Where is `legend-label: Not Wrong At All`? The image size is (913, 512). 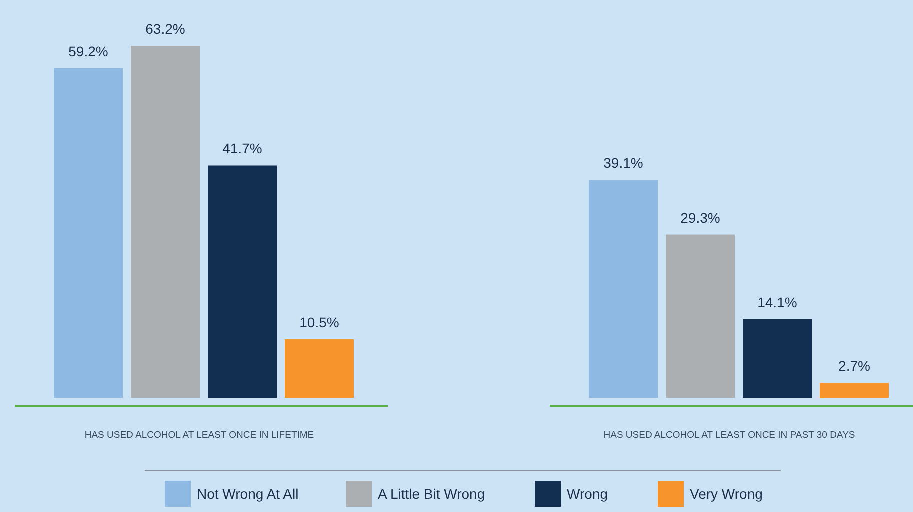 legend-label: Not Wrong At All is located at coordinates (248, 494).